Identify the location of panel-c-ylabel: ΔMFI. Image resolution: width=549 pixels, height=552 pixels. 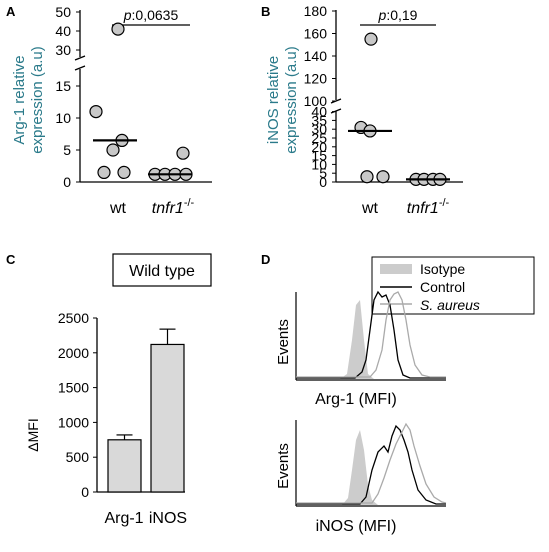
(33, 434).